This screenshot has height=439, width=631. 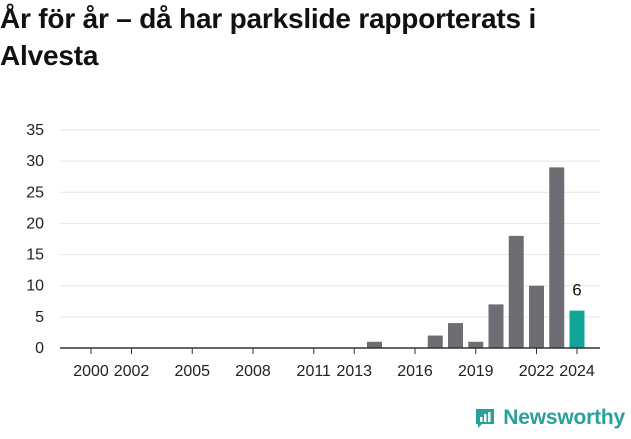 What do you see at coordinates (516, 291) in the screenshot?
I see `bar-2021` at bounding box center [516, 291].